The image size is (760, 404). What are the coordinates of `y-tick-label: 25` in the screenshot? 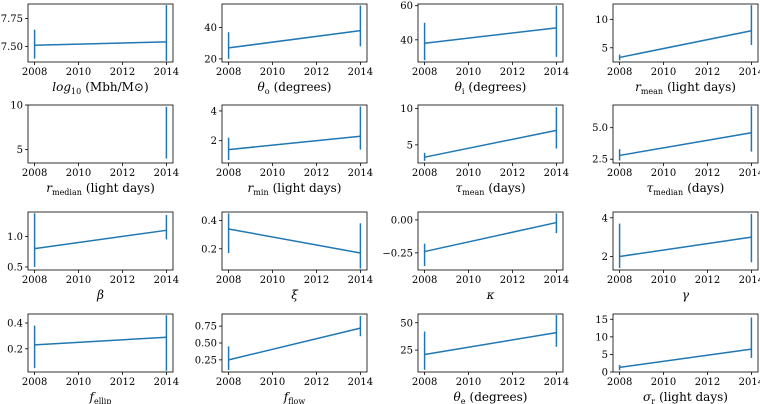 It's located at (406, 351).